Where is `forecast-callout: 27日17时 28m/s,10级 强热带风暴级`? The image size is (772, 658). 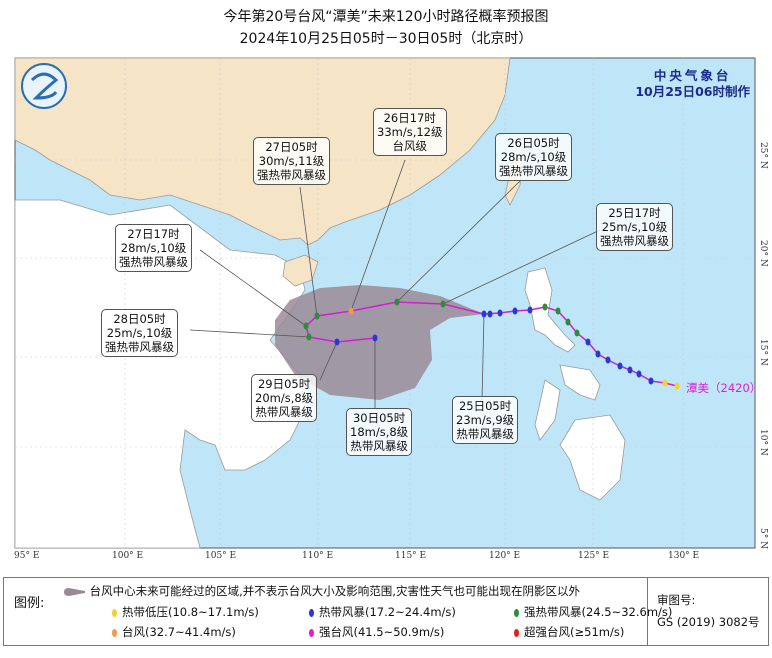
forecast-callout: 27日17时 28m/s,10级 强热带风暴级 is located at coordinates (153, 248).